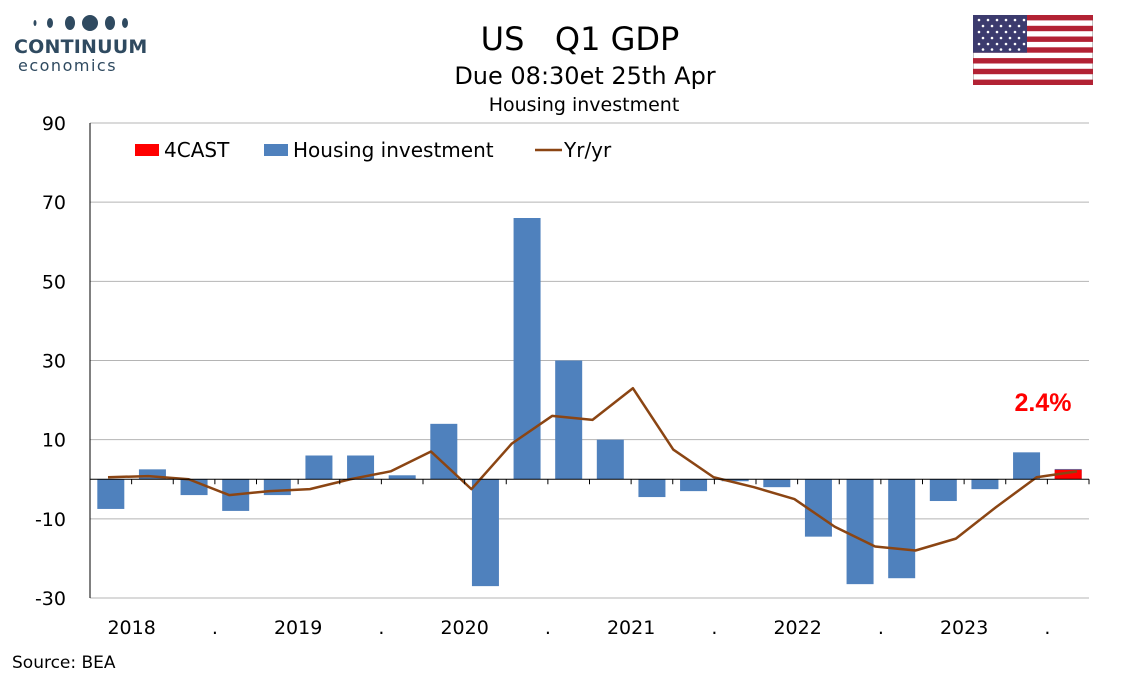 Image resolution: width=1134 pixels, height=680 pixels. I want to click on x-tick-label: 2018, so click(131, 628).